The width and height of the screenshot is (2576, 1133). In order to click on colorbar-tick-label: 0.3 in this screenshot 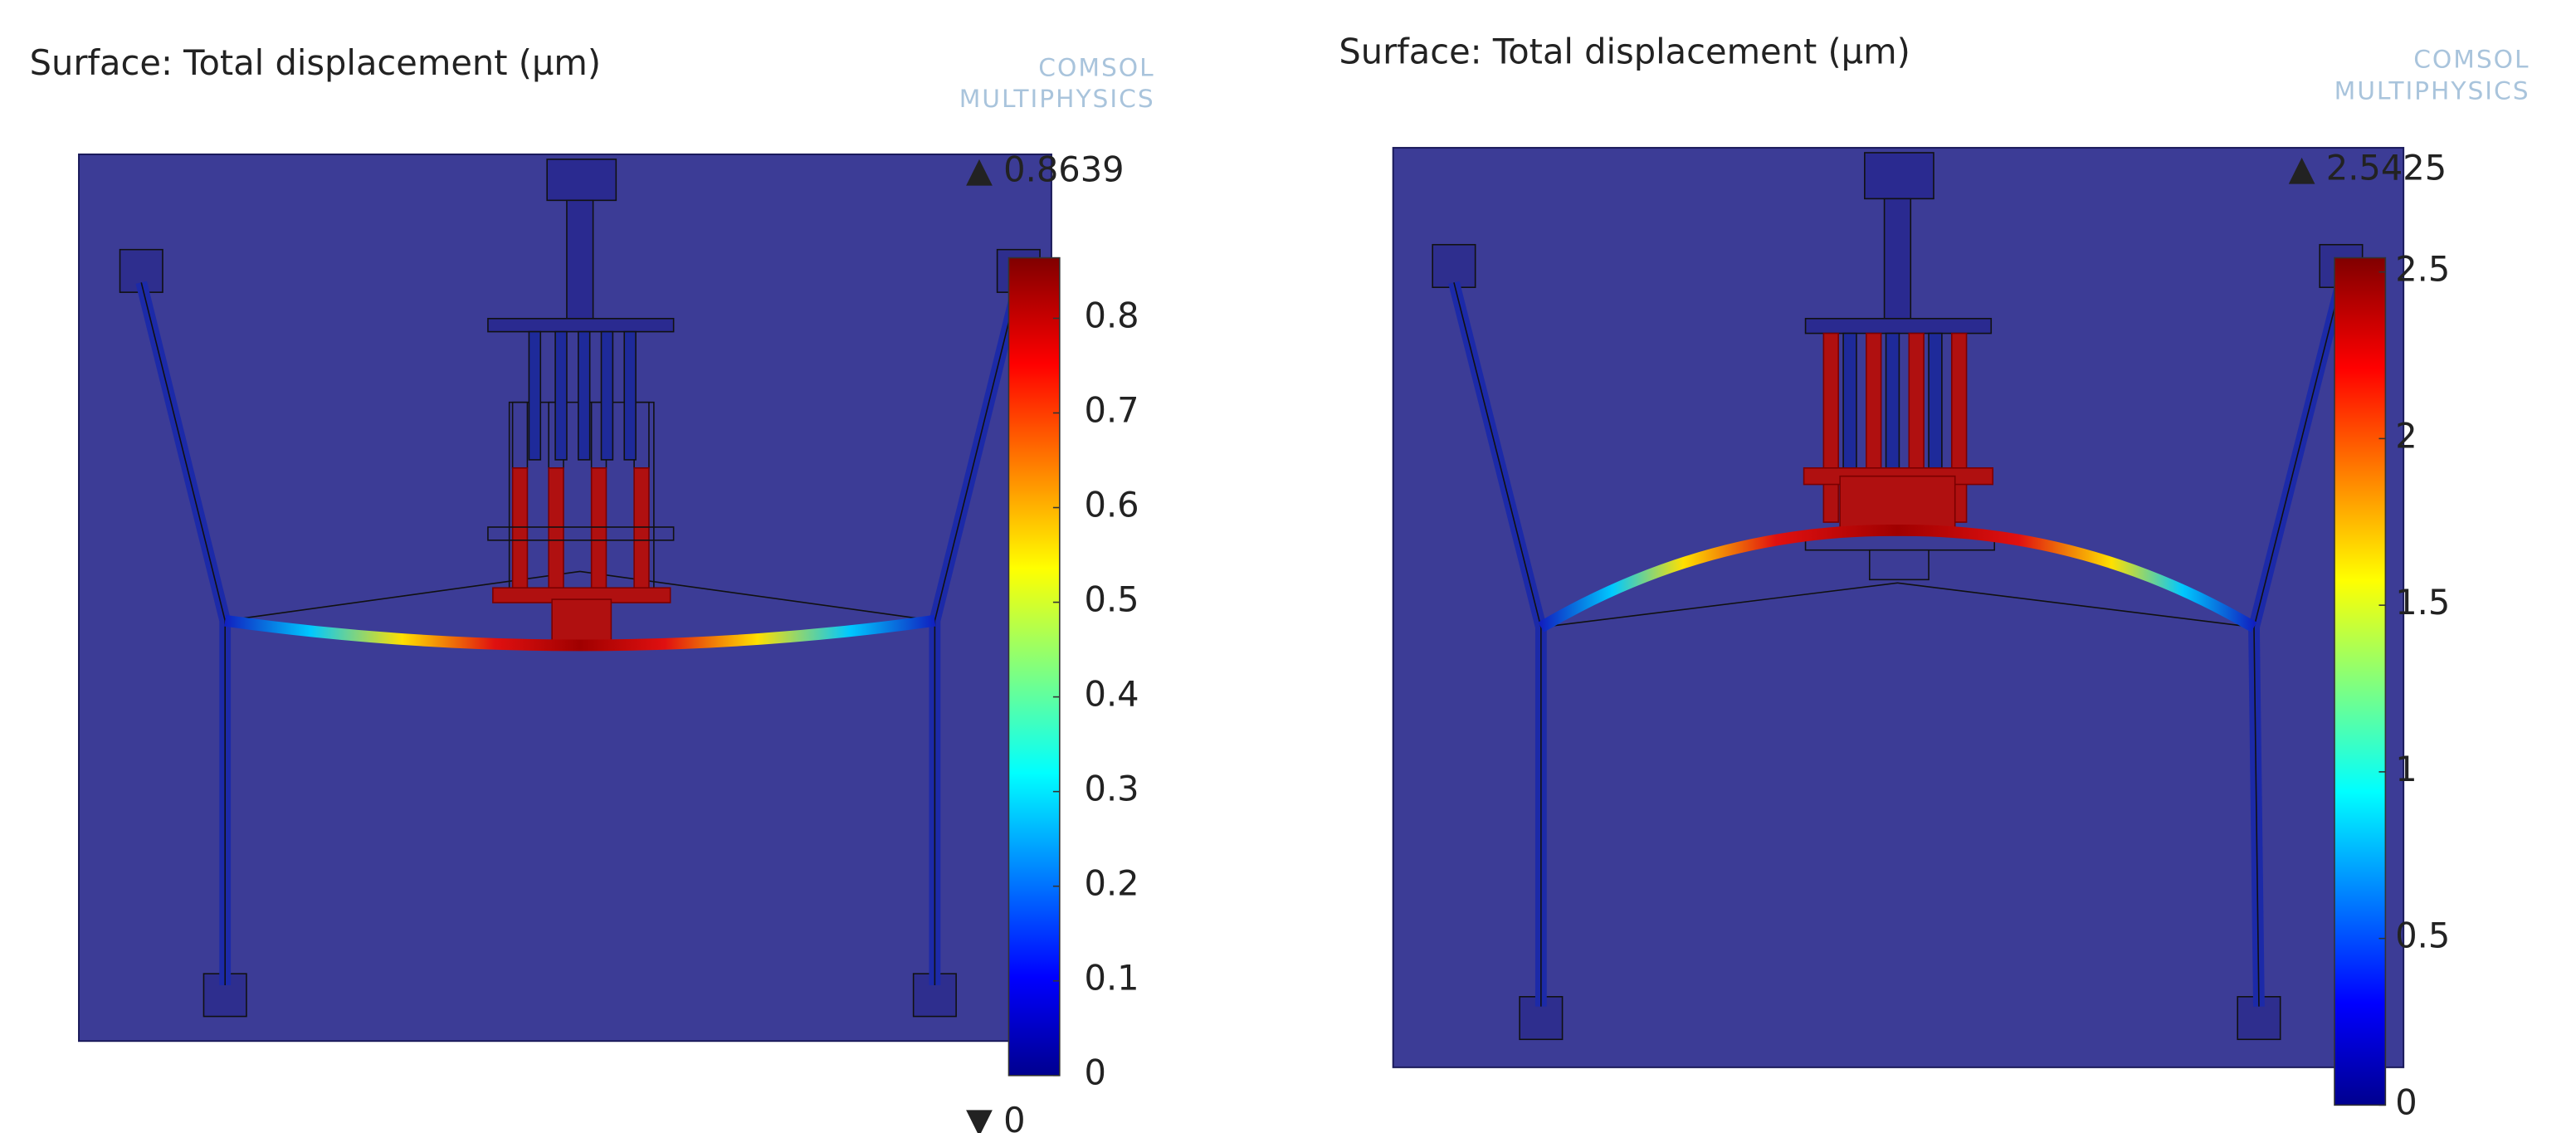, I will do `click(1112, 789)`.